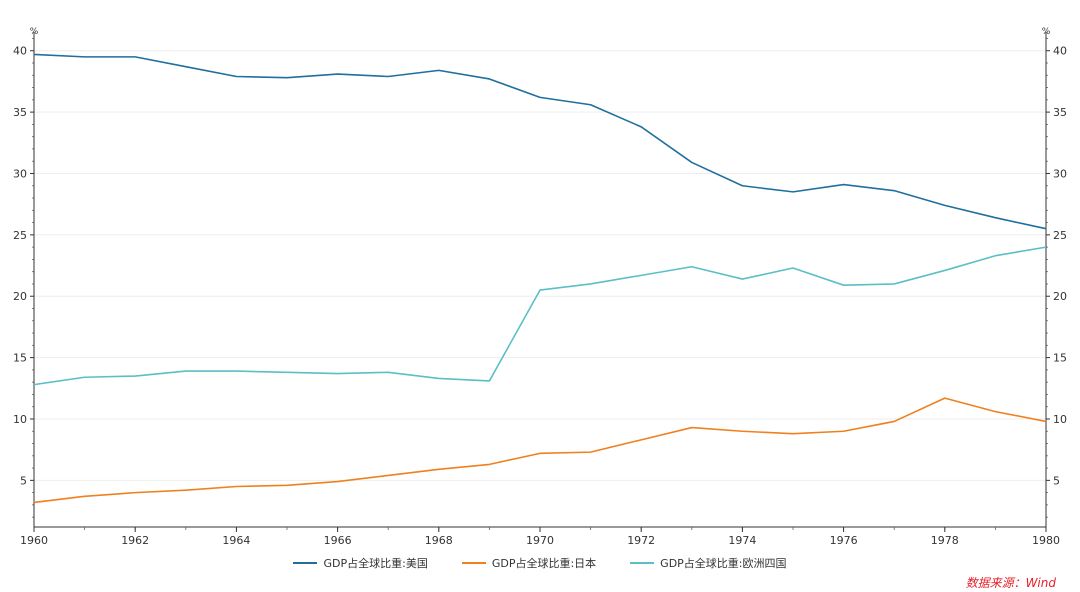 This screenshot has height=592, width=1080. I want to click on y-tick-label-left-10: 10, so click(20, 419).